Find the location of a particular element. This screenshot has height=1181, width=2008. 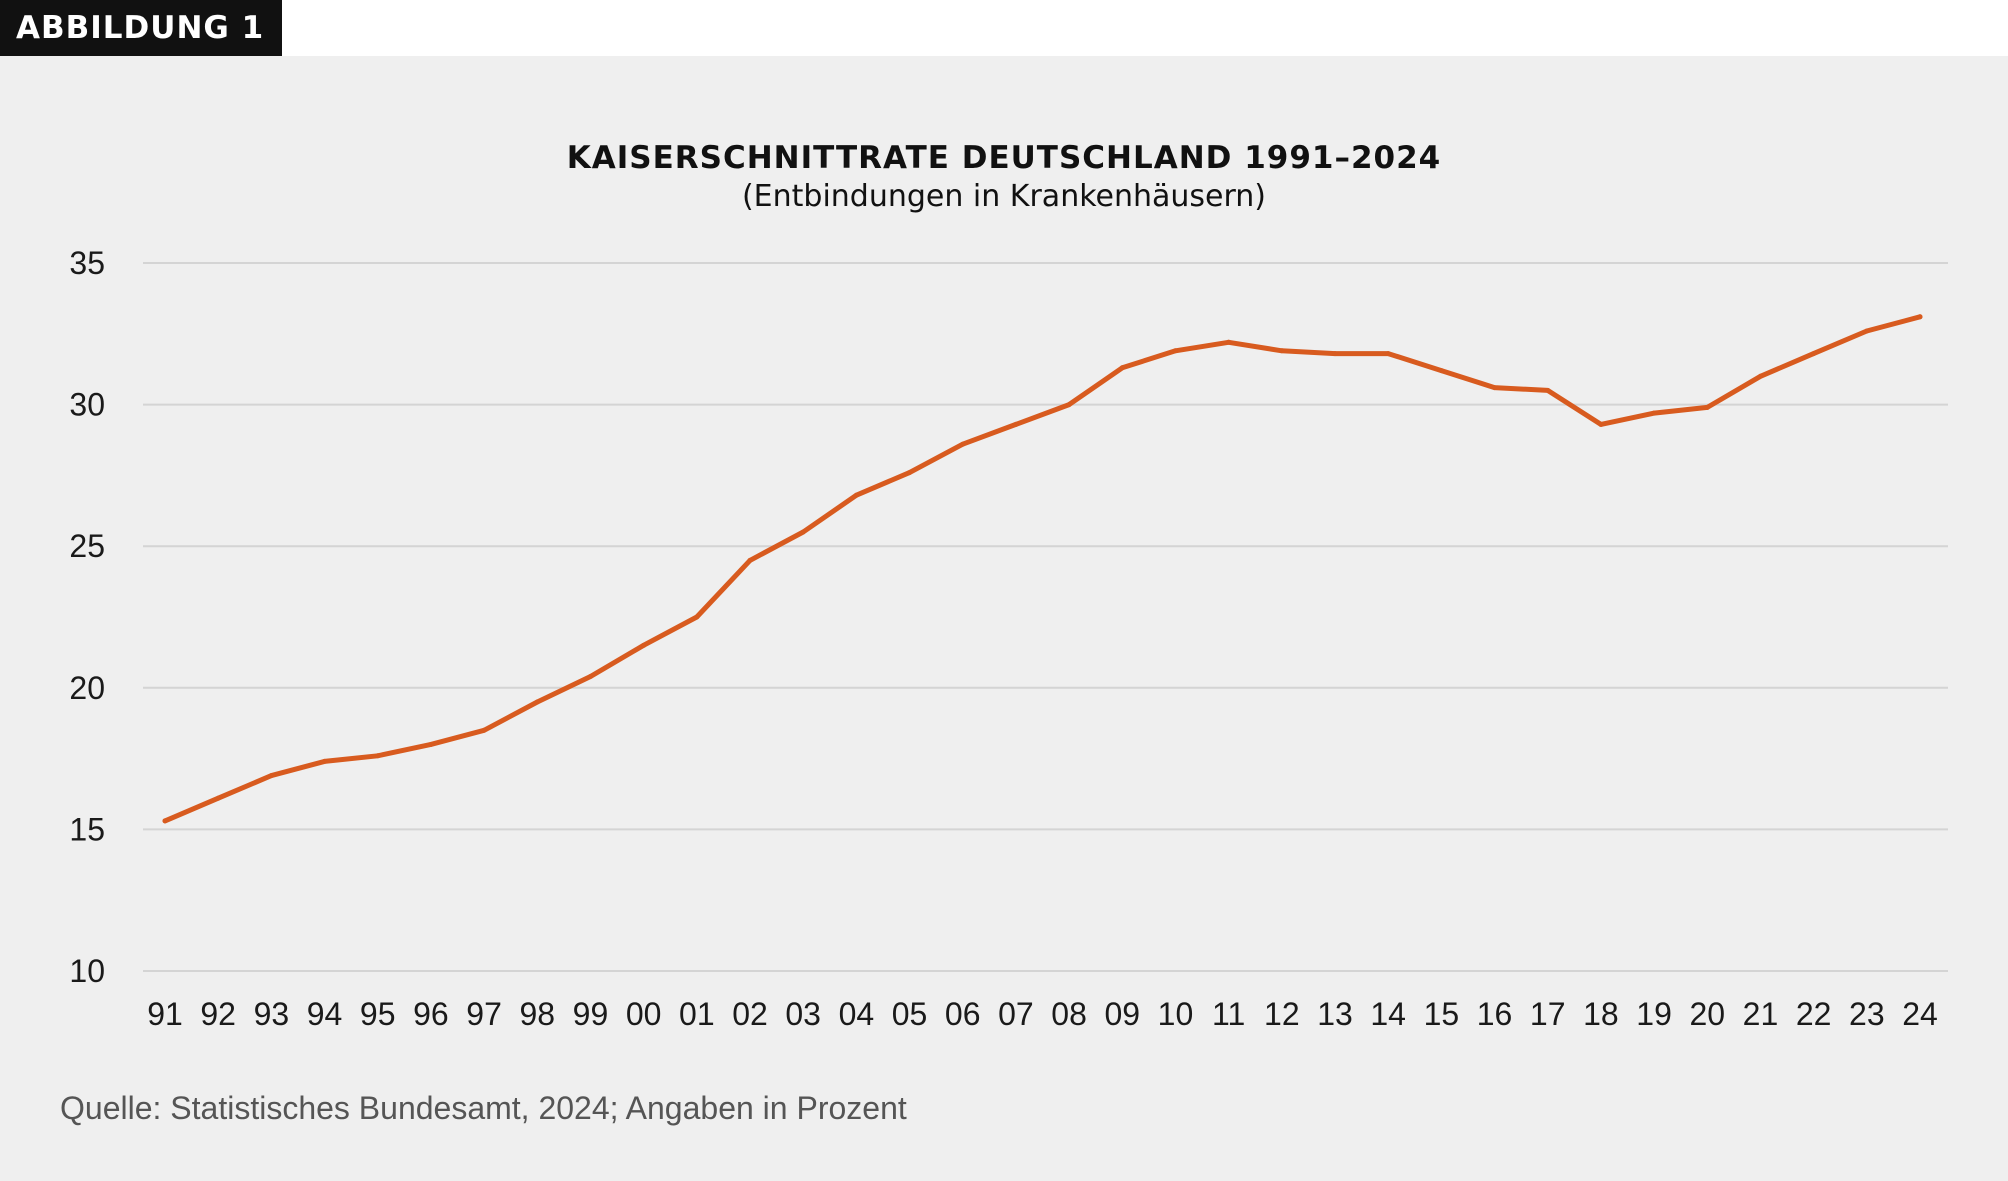

x-tick-label: 04 is located at coordinates (857, 1014).